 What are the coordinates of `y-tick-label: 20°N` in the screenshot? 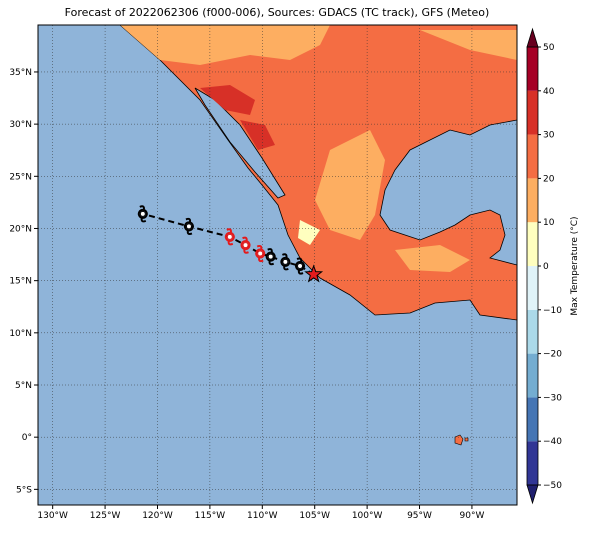 It's located at (20, 229).